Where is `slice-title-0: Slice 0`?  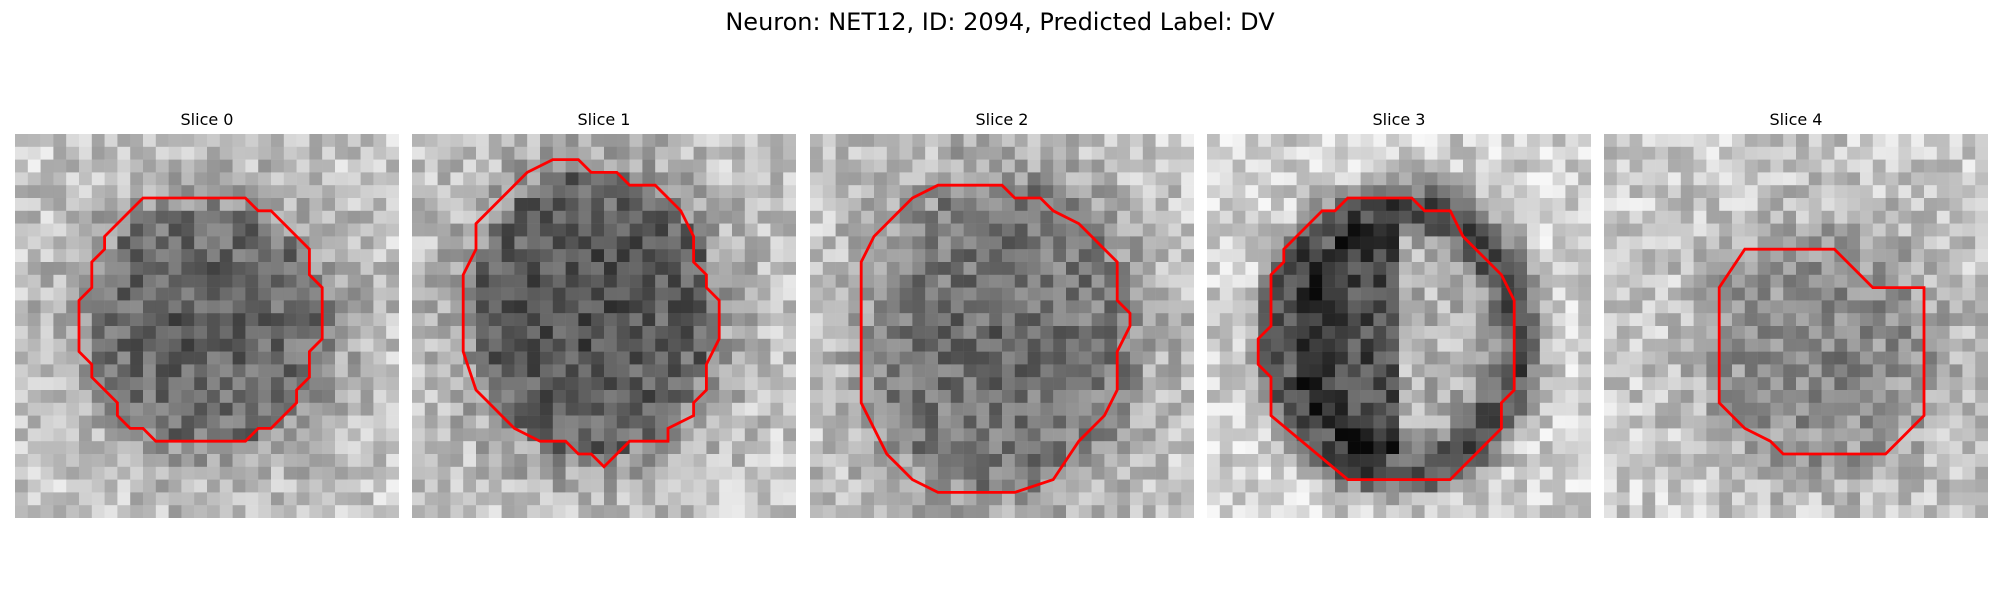 slice-title-0: Slice 0 is located at coordinates (207, 119).